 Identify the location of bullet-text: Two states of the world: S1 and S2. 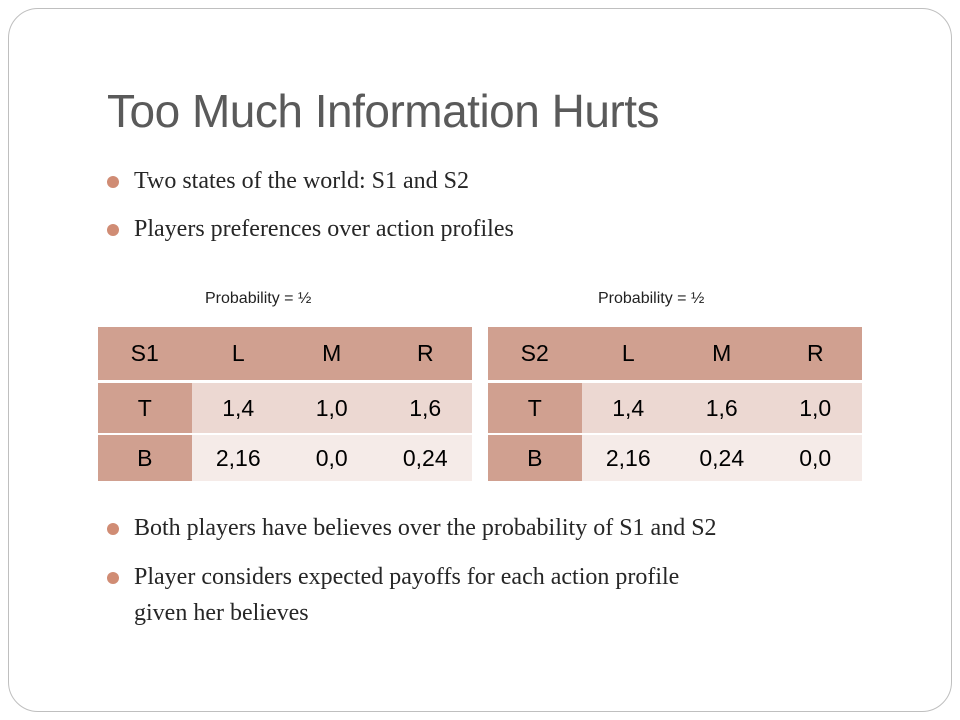
(301, 181).